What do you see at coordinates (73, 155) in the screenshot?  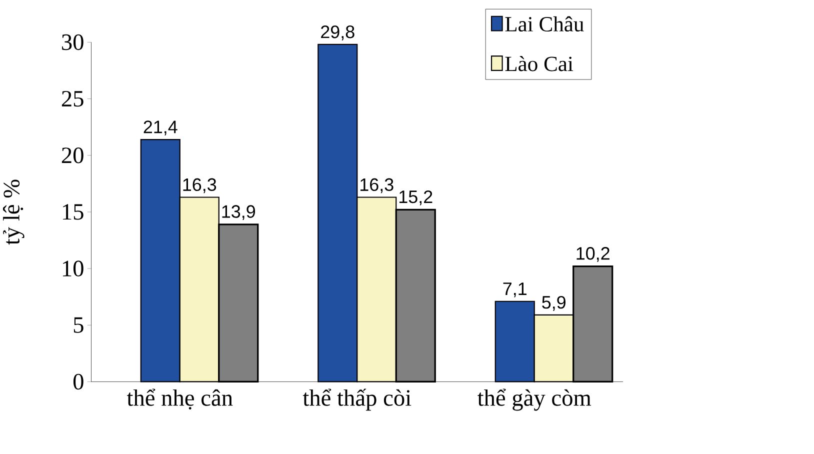 I see `y-tick-label: 20` at bounding box center [73, 155].